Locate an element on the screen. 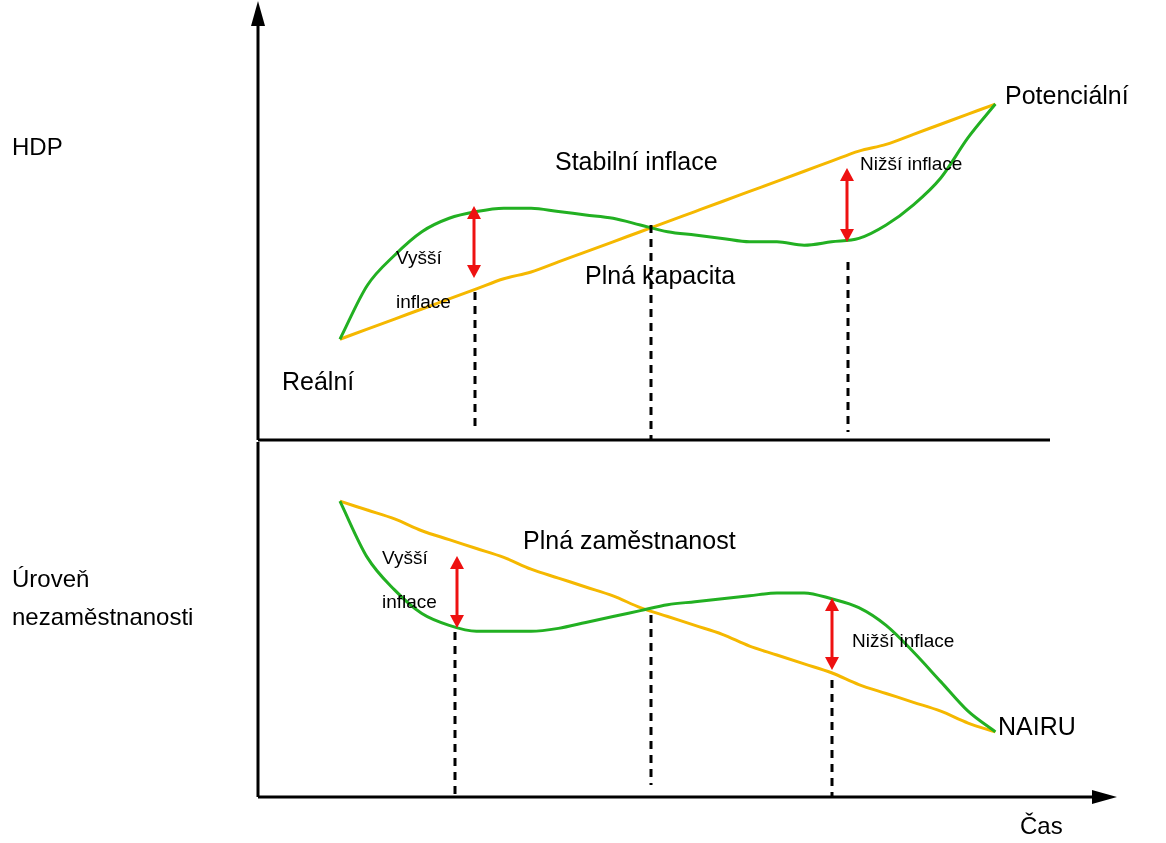 The image size is (1166, 843). annotation: Reální is located at coordinates (318, 381).